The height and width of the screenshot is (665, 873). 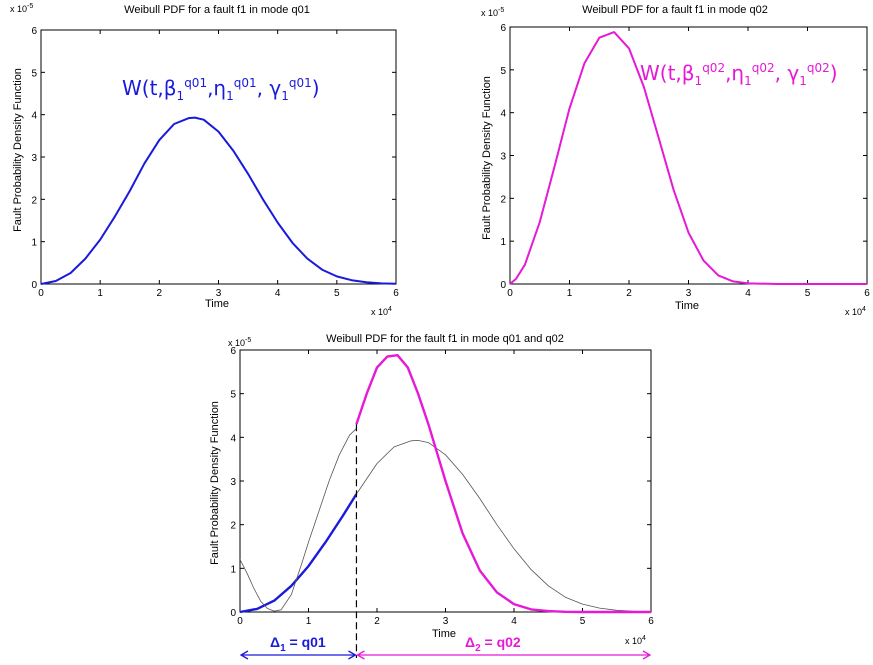 What do you see at coordinates (298, 553) in the screenshot?
I see `series-line-q01-active` at bounding box center [298, 553].